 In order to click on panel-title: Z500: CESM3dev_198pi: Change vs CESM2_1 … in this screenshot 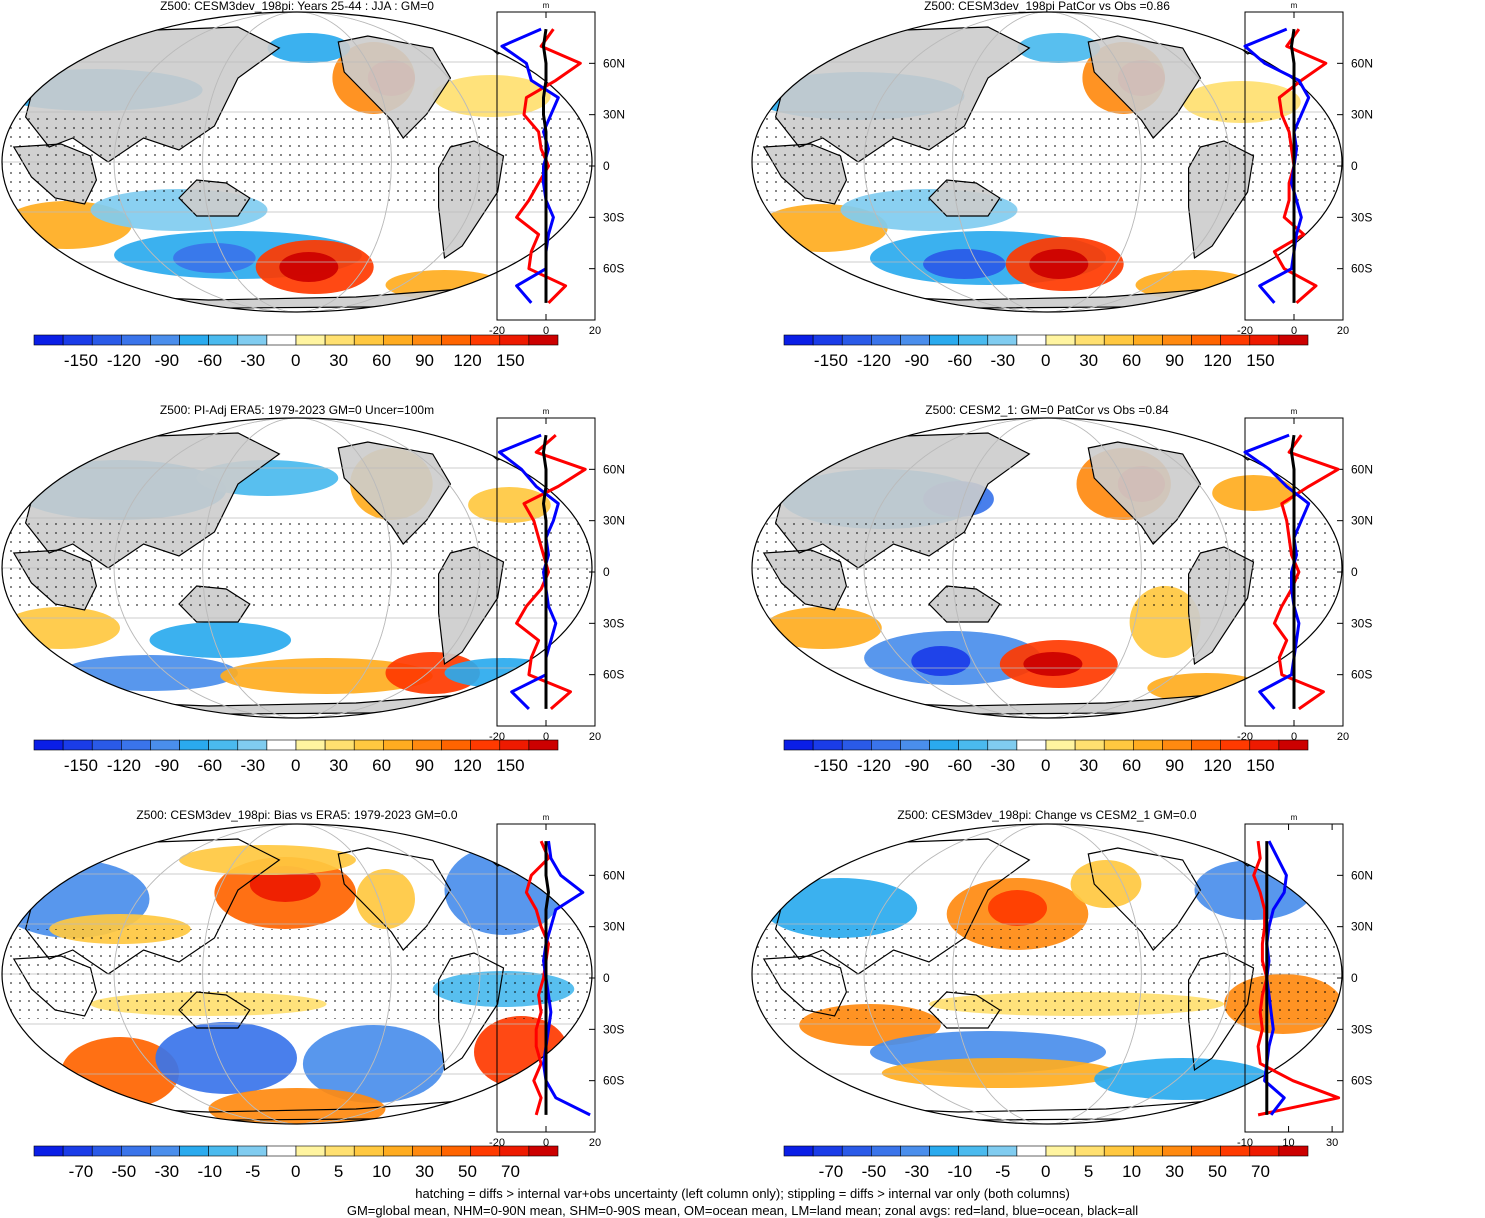, I will do `click(1046, 815)`.